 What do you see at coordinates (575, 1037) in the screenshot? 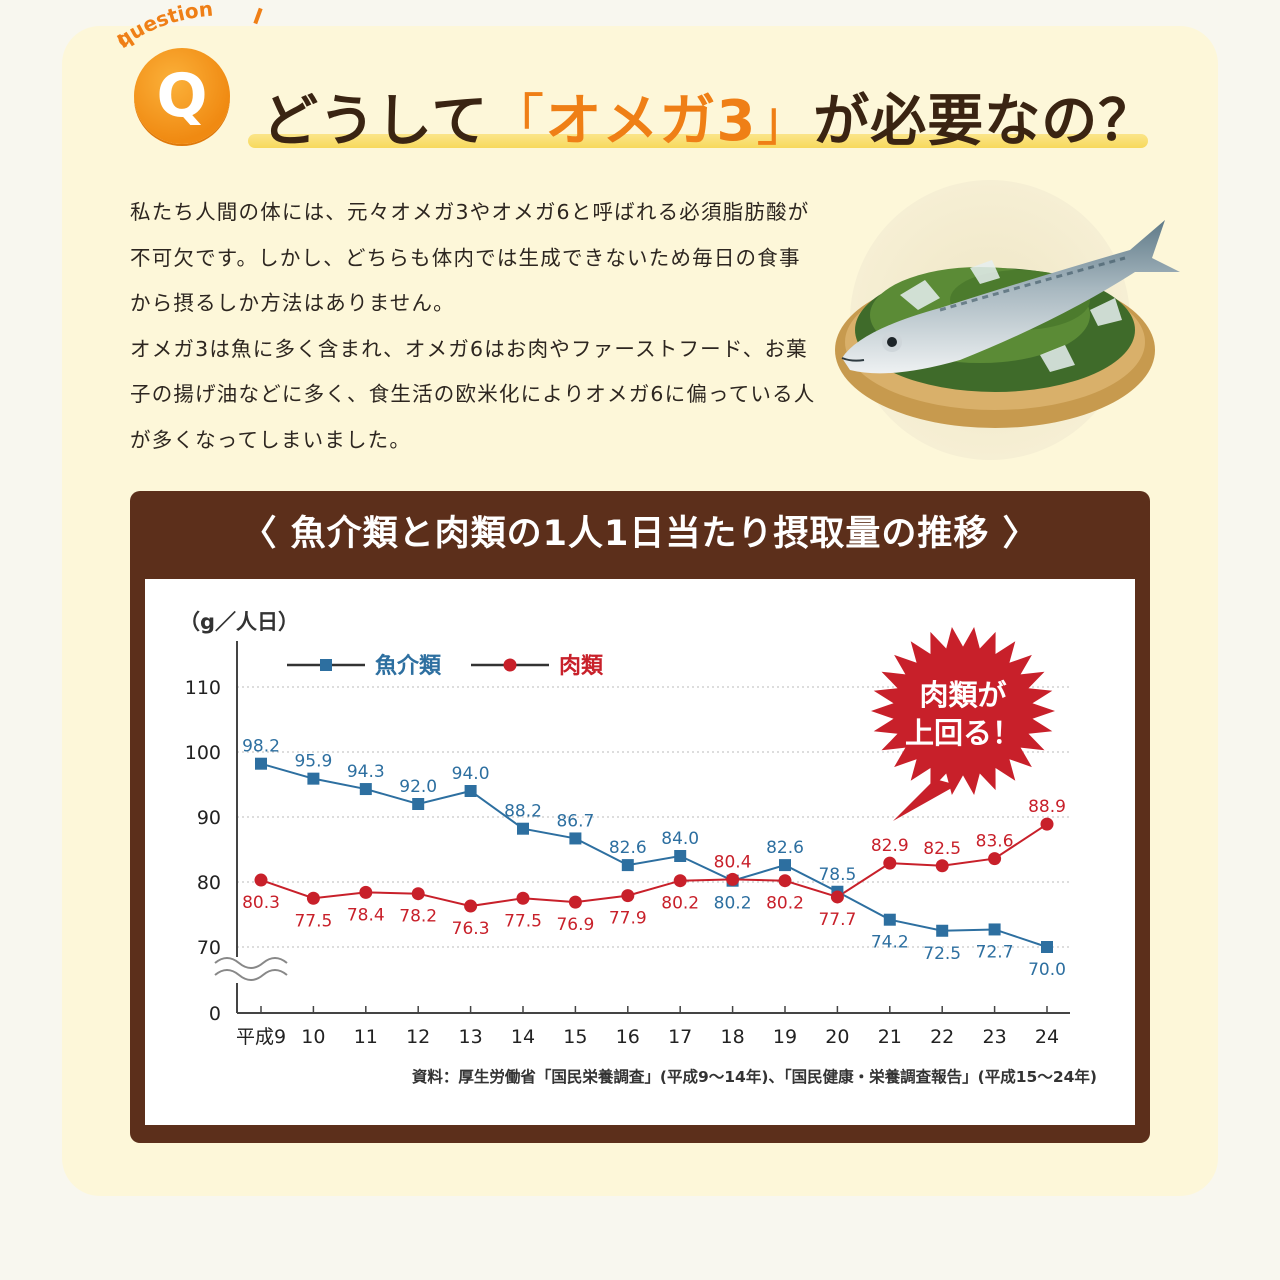
I see `x-tick-label: 15` at bounding box center [575, 1037].